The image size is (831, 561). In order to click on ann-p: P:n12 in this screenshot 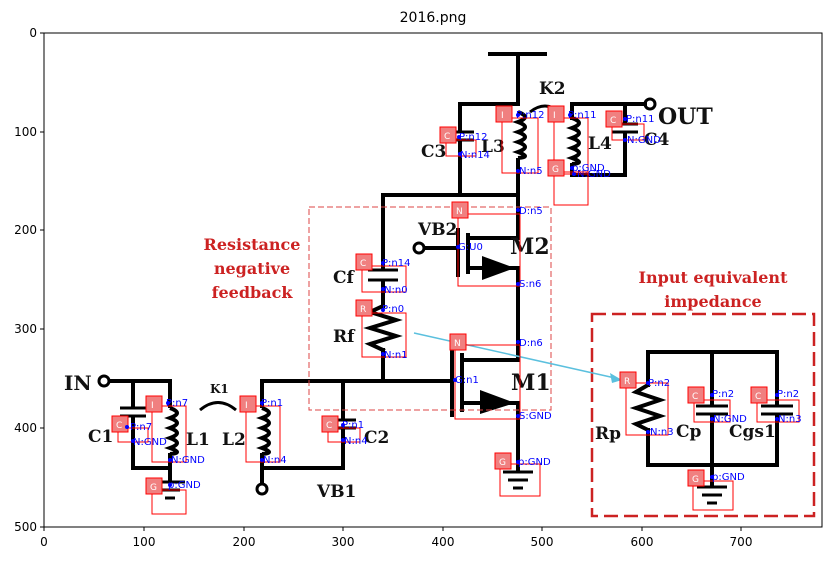, I will do `click(530, 115)`.